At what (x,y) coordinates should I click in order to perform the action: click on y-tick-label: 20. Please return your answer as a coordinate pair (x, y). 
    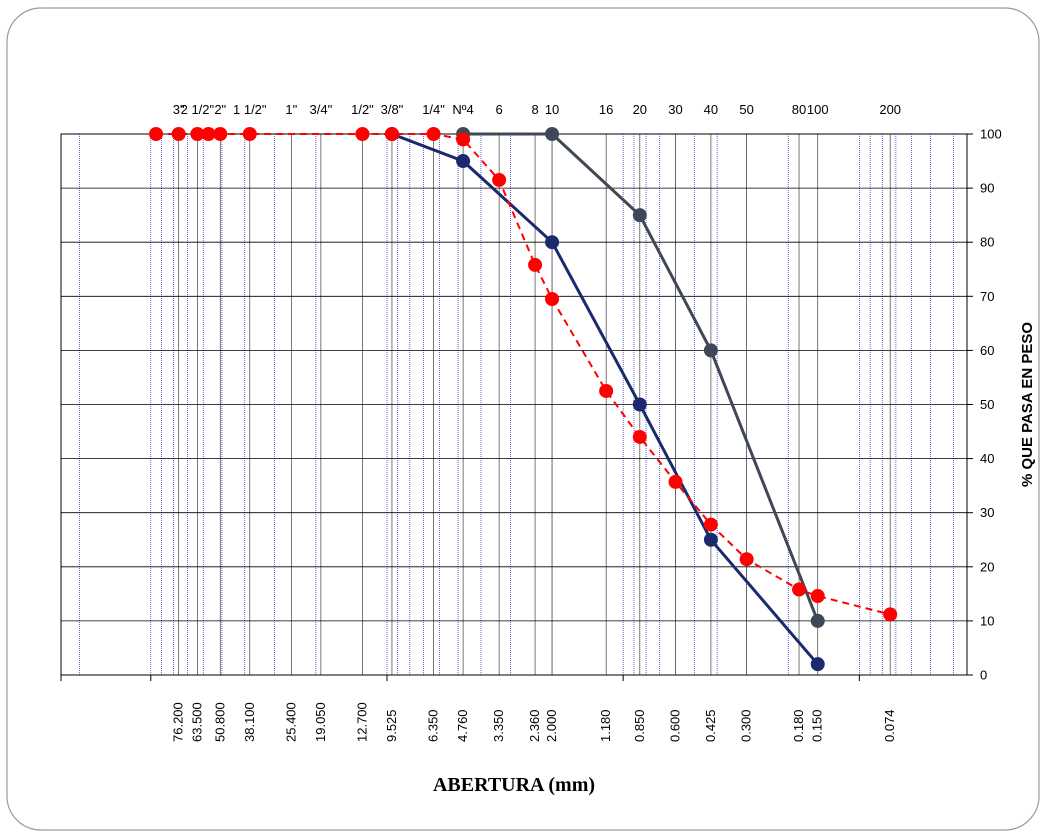
    Looking at the image, I should click on (987, 566).